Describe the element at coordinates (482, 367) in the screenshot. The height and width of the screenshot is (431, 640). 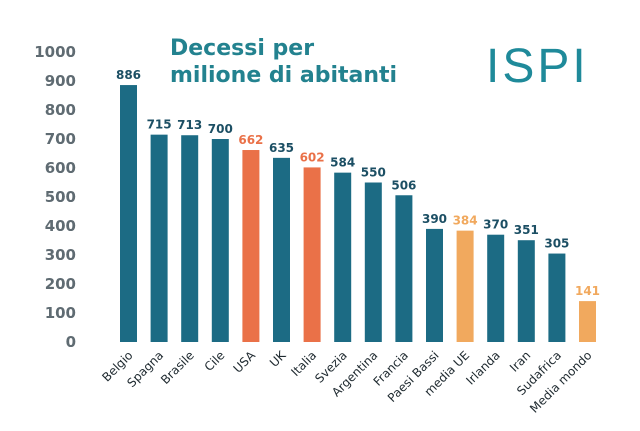
I see `x-tick-label: Irlanda` at that location.